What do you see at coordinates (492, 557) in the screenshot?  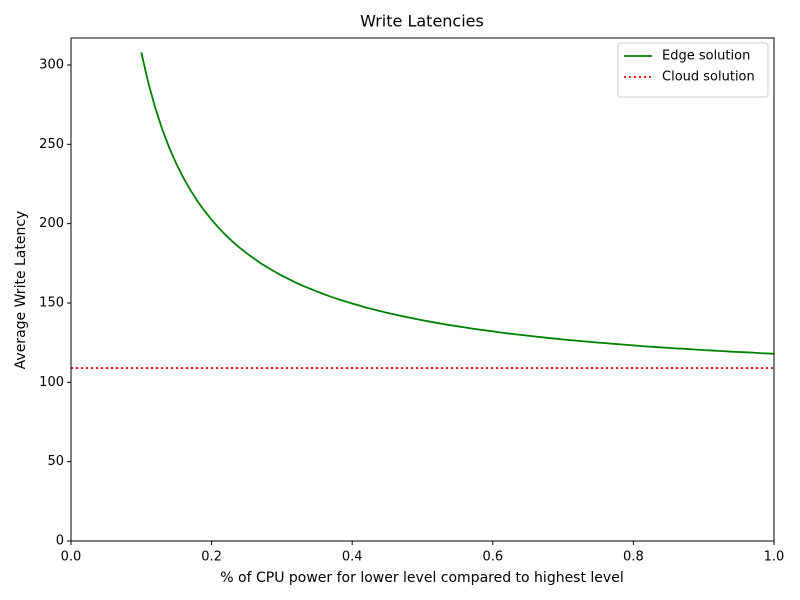 I see `x-tick-label: 0.6` at bounding box center [492, 557].